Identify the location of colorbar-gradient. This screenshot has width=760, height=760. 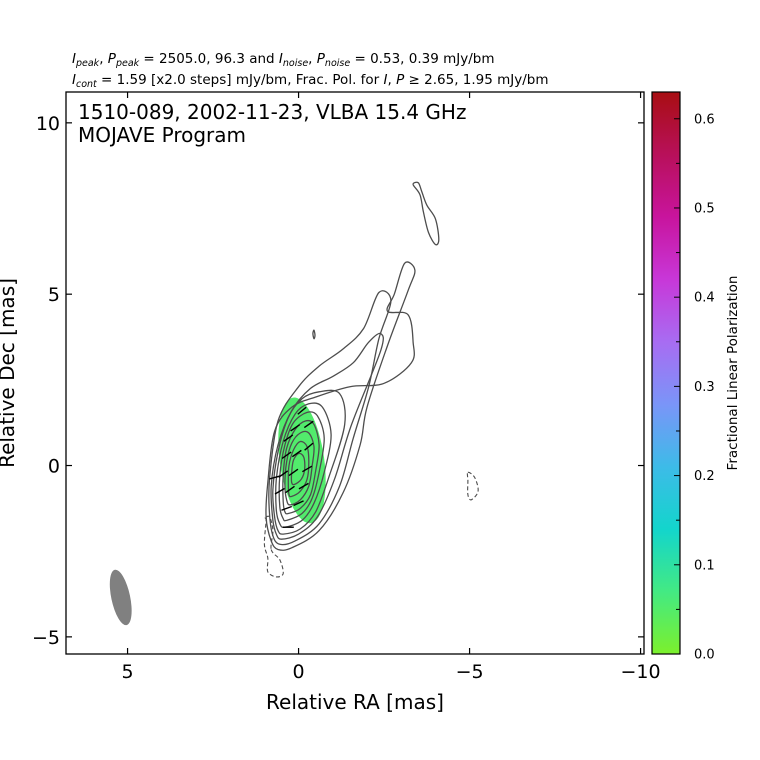
(666, 373).